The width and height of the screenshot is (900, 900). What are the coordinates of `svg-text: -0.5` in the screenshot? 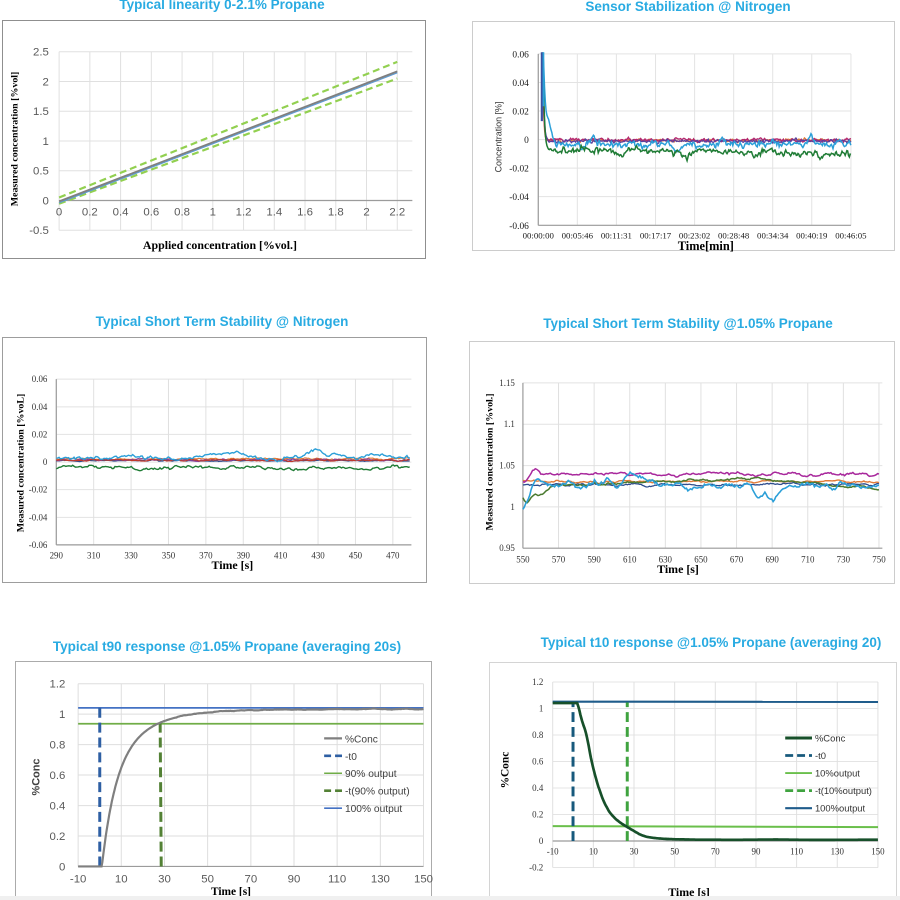 It's located at (39, 231).